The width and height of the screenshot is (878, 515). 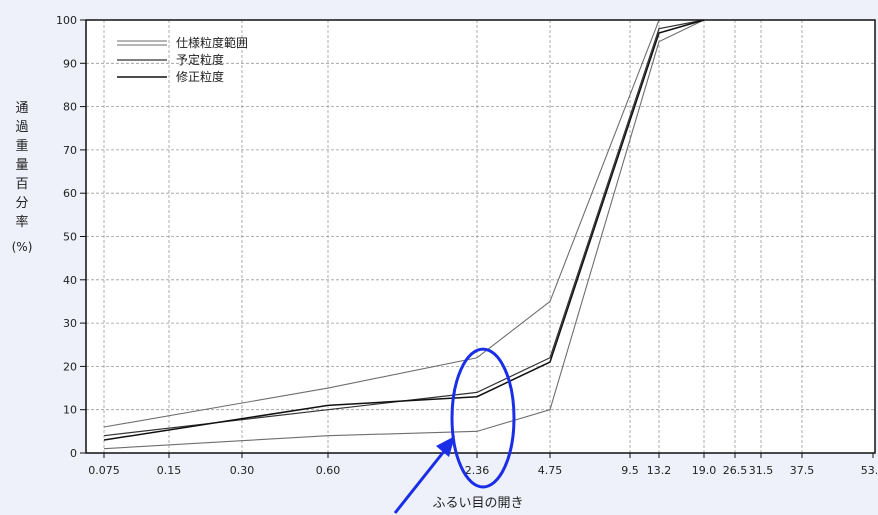 I want to click on x-tick-label-19.0: 19.0, so click(x=704, y=470).